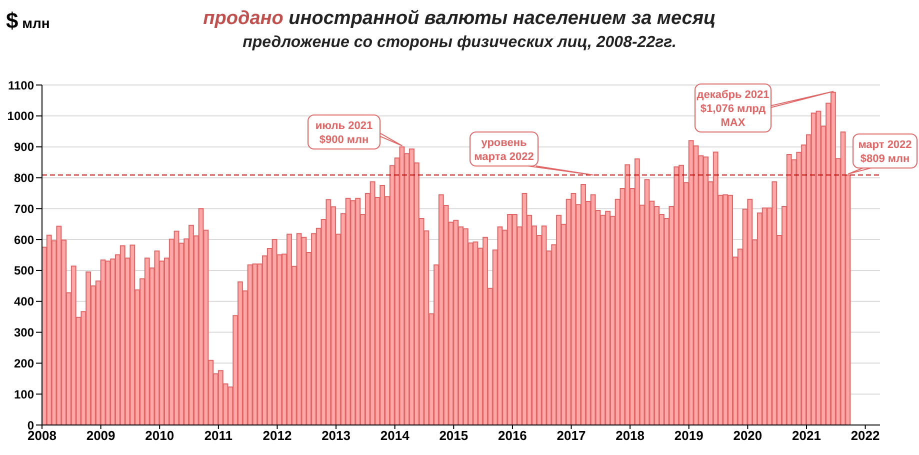  Describe the element at coordinates (101, 436) in the screenshot. I see `x-tick-label: 2009` at that location.